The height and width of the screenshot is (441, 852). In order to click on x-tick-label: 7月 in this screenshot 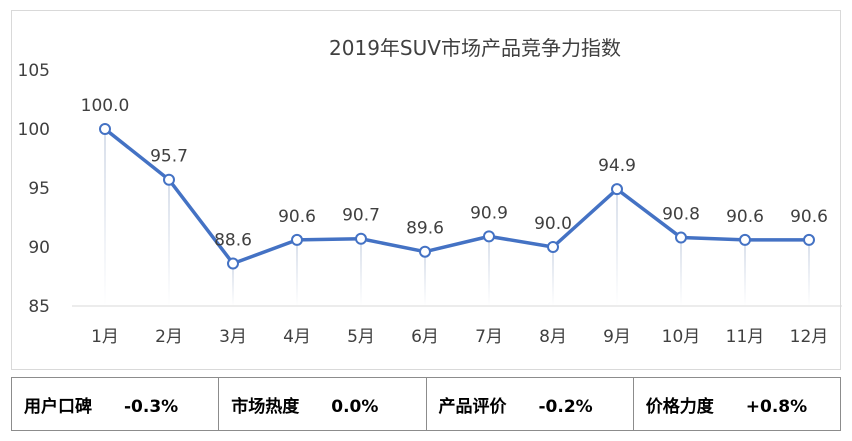, I will do `click(489, 337)`.